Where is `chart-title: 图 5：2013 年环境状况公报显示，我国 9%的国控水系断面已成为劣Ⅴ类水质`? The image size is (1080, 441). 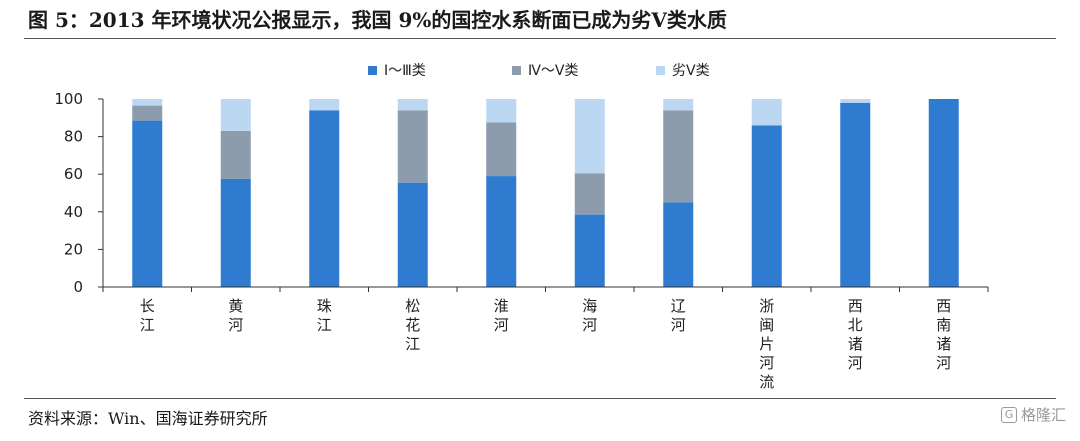
chart-title: 图 5：2013 年环境状况公报显示，我国 9%的国控水系断面已成为劣Ⅴ类水质 is located at coordinates (377, 20).